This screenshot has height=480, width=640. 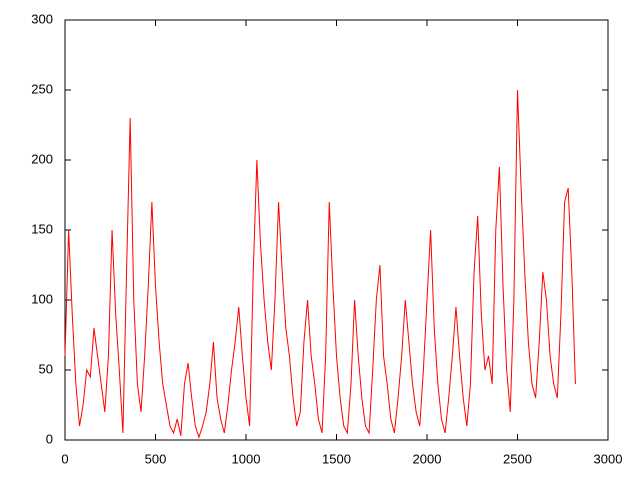 I want to click on x-tick-label: 2500, so click(x=517, y=458).